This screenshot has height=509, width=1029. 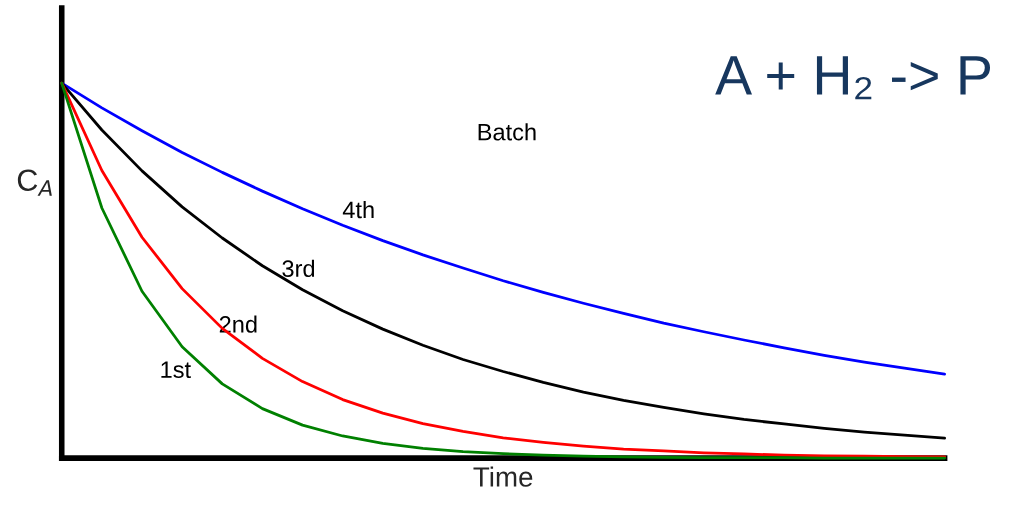 What do you see at coordinates (176, 370) in the screenshot?
I see `series-label: 1st` at bounding box center [176, 370].